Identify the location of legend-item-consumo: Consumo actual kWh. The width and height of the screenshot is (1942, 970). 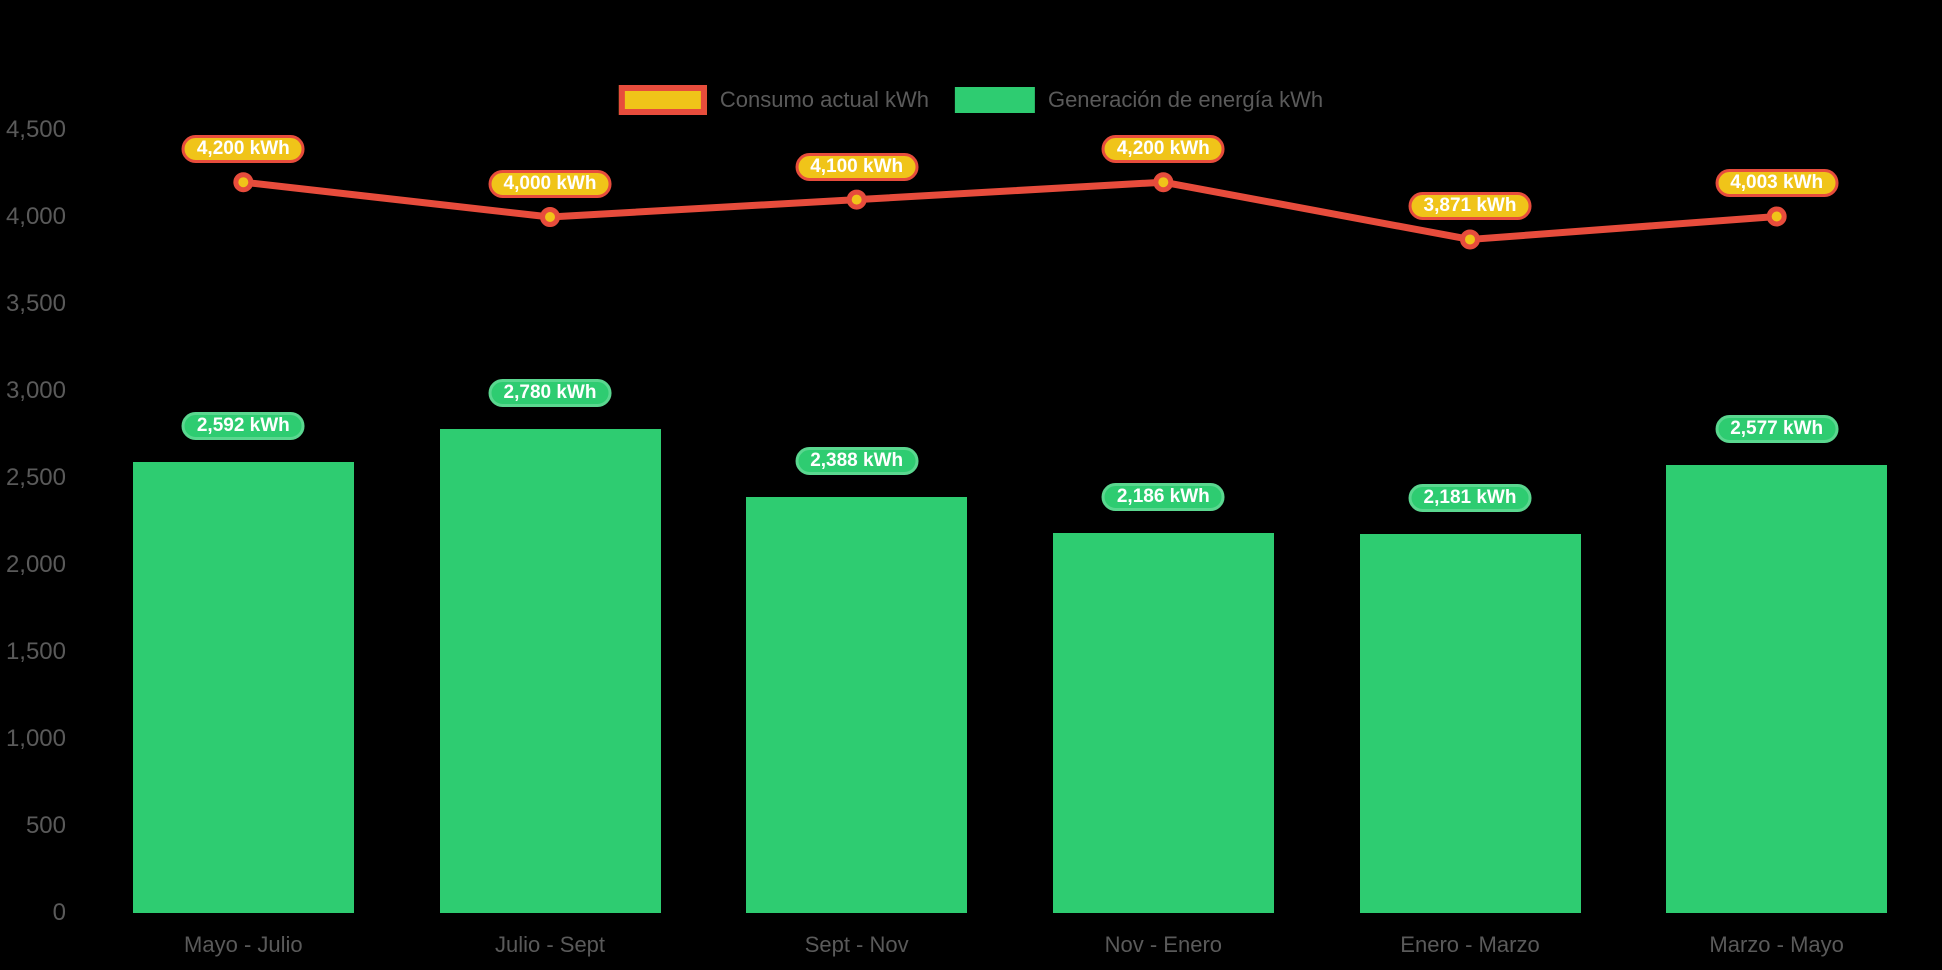
(773, 100).